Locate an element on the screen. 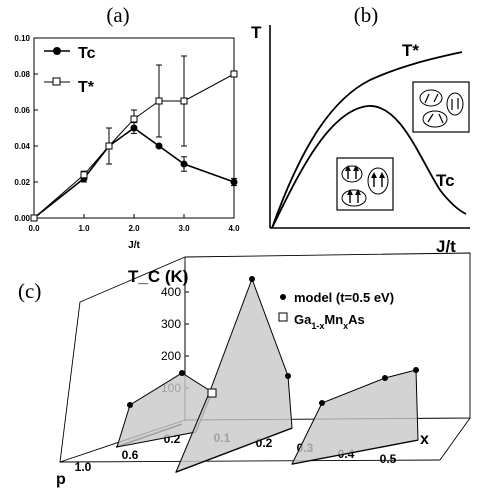 This screenshot has width=482, height=496. inset-aligned-spins is located at coordinates (365, 184).